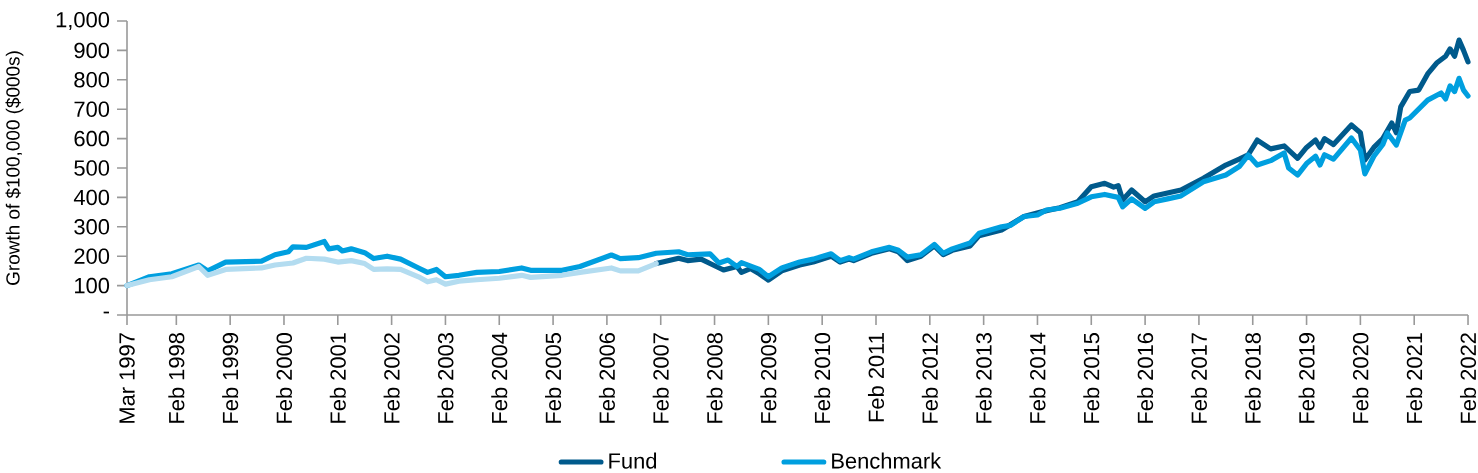  I want to click on y-tick-label: 500, so click(92, 168).